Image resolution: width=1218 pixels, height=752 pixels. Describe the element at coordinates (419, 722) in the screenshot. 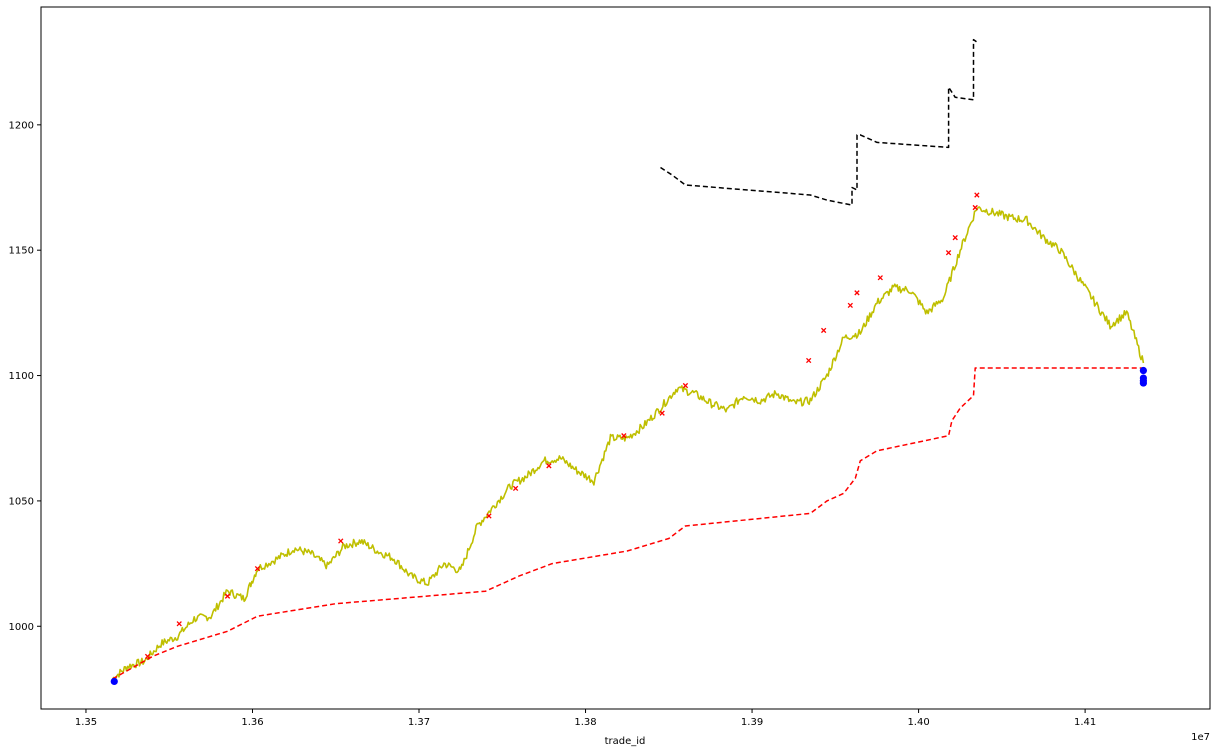

I see `x-tick-label: 1.37` at that location.